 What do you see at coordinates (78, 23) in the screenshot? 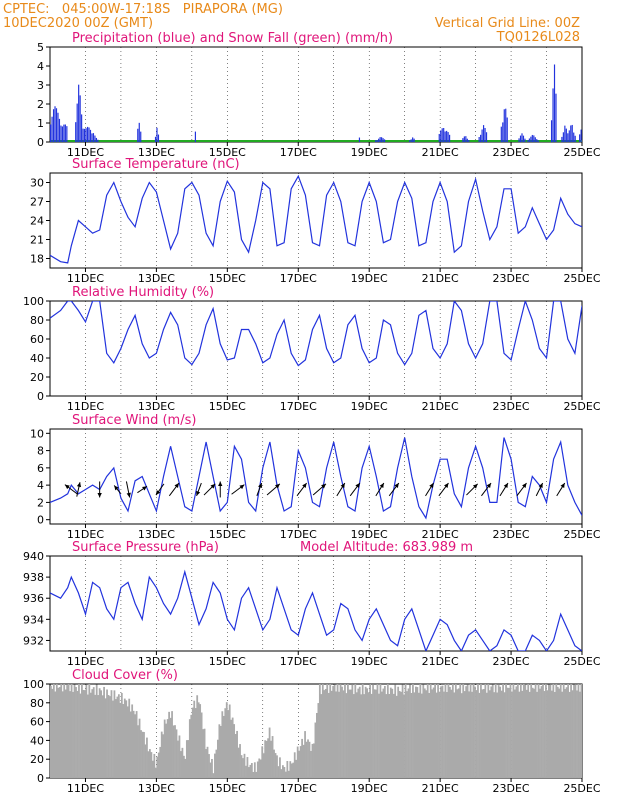
I see `header-line2: 10DEC2020 00Z (GMT)` at bounding box center [78, 23].